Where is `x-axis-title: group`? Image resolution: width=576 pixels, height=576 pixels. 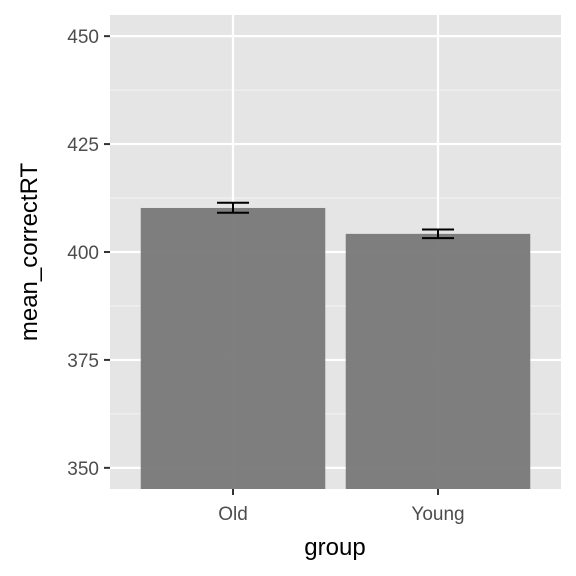
x-axis-title: group is located at coordinates (334, 547).